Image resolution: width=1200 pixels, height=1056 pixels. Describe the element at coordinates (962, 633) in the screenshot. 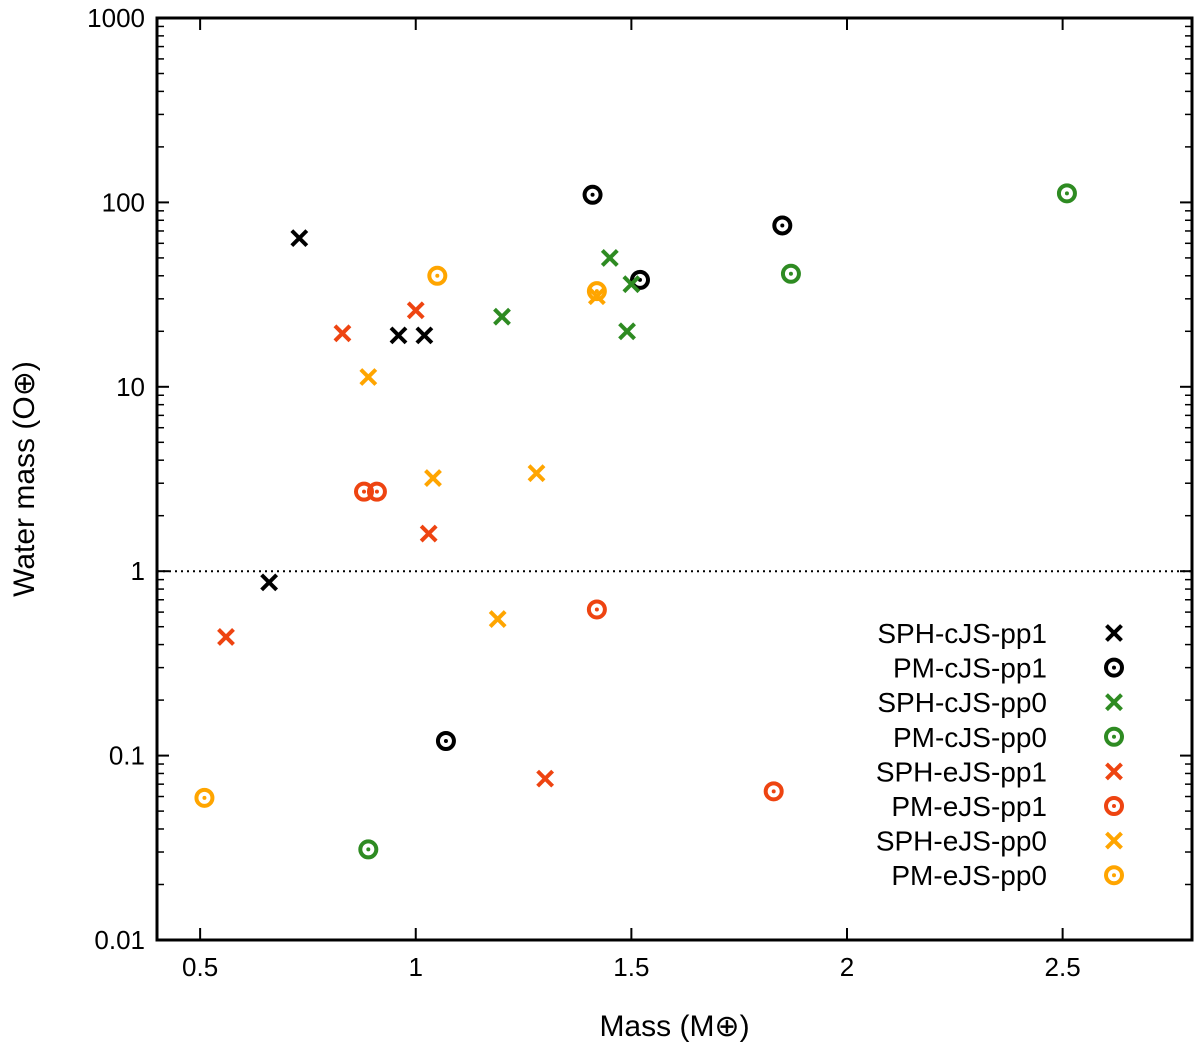

I see `legend-label: SPH-cJS-pp1` at that location.